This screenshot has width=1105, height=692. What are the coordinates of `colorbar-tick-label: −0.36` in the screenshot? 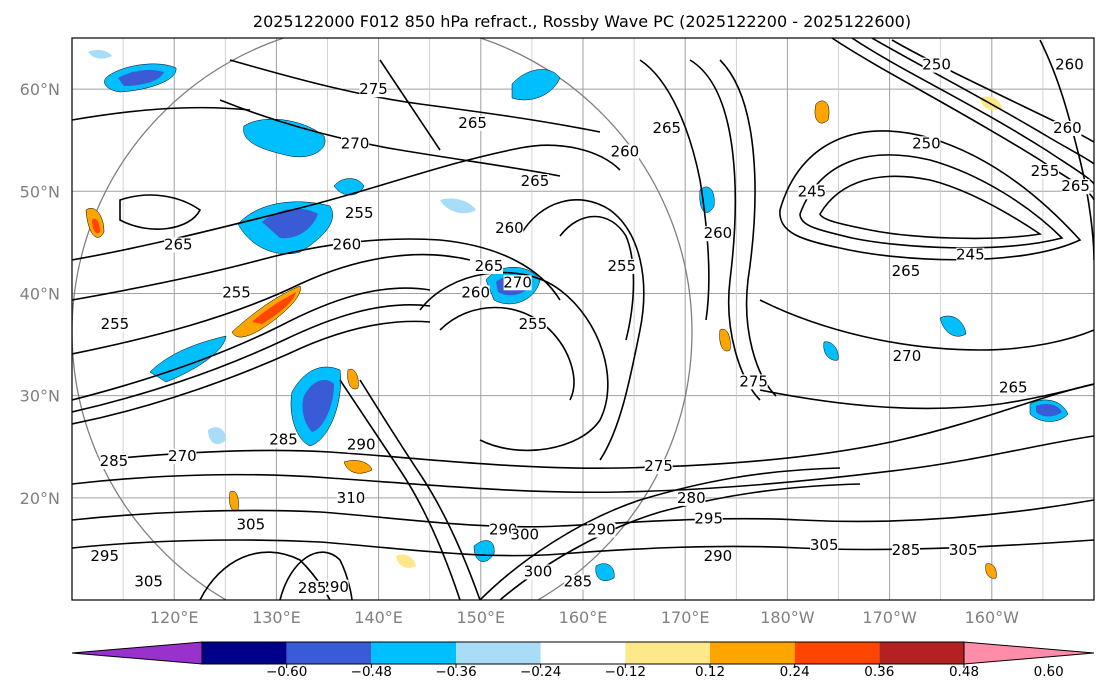 It's located at (455, 672).